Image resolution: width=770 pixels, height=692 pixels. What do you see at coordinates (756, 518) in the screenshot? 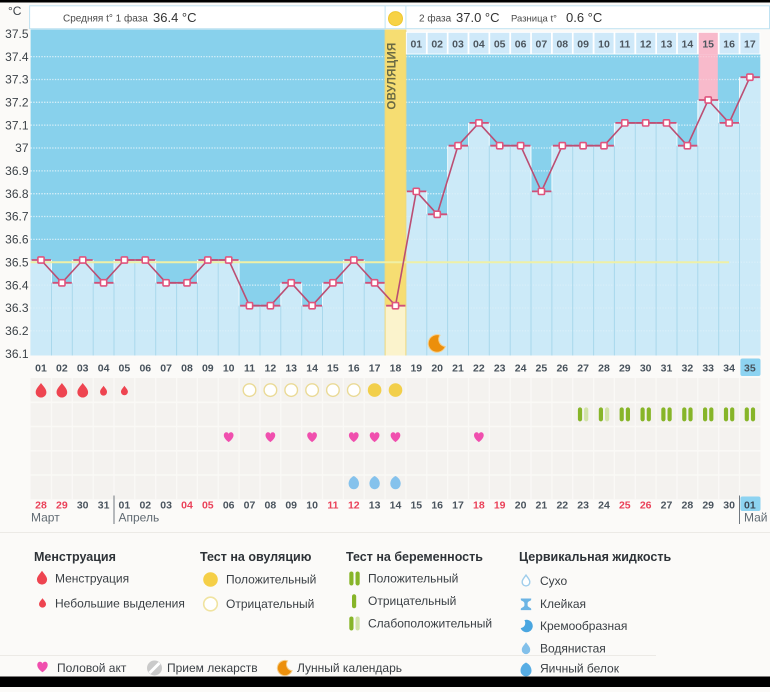
I see `svg-text: Май` at bounding box center [756, 518].